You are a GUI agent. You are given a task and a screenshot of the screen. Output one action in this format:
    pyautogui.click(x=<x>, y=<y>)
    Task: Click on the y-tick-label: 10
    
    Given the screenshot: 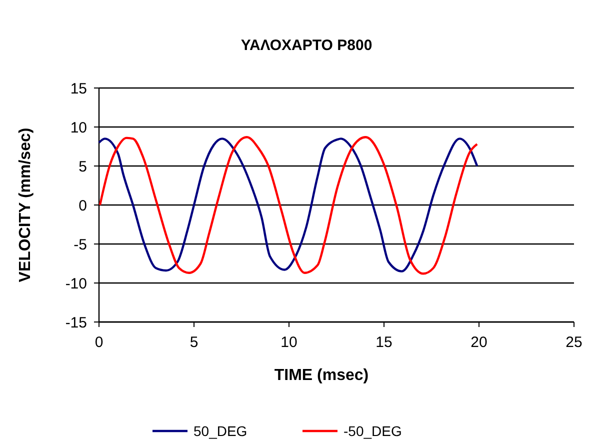 What is the action you would take?
    pyautogui.click(x=78, y=127)
    